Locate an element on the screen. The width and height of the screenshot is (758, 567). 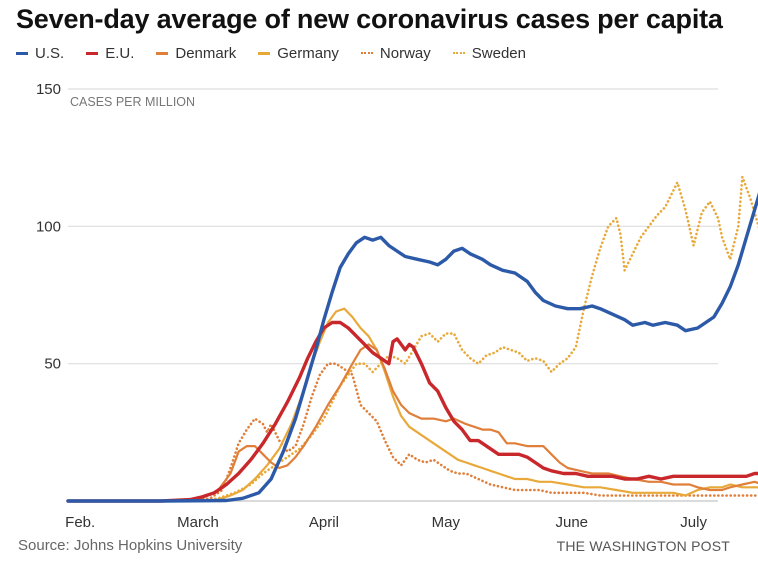
x-tick-label: June is located at coordinates (571, 522).